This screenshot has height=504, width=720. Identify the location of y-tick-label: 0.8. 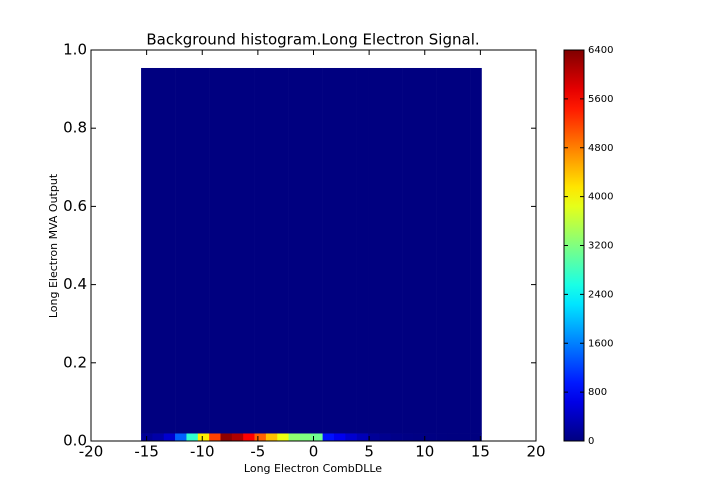
(75, 128).